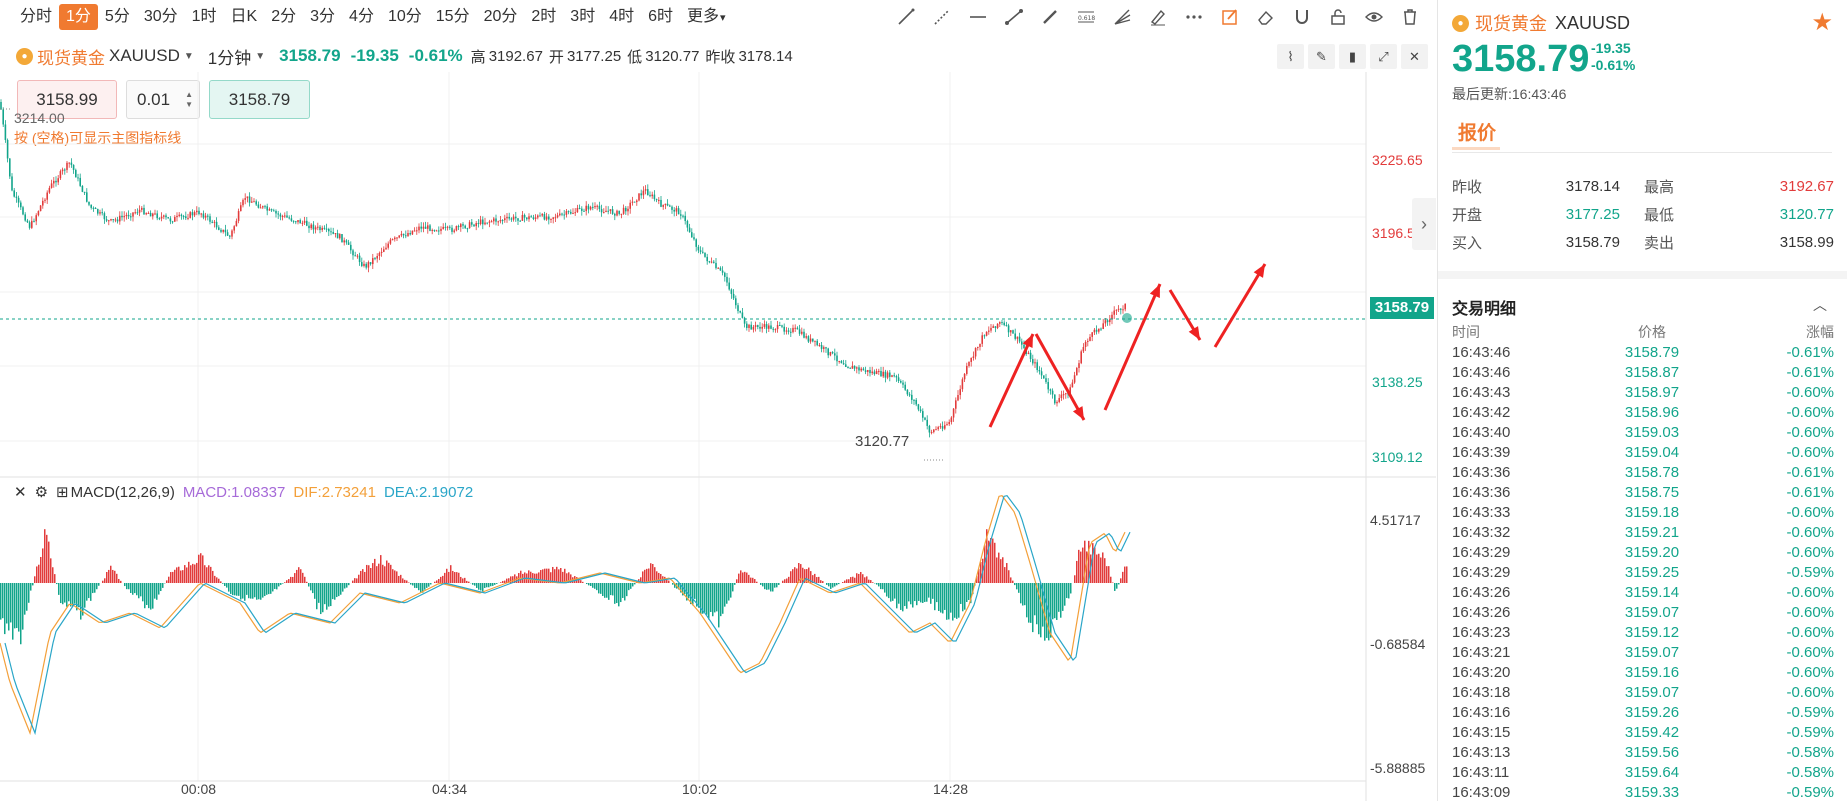  What do you see at coordinates (67, 99) in the screenshot?
I see `sell-price-button: 3158.99` at bounding box center [67, 99].